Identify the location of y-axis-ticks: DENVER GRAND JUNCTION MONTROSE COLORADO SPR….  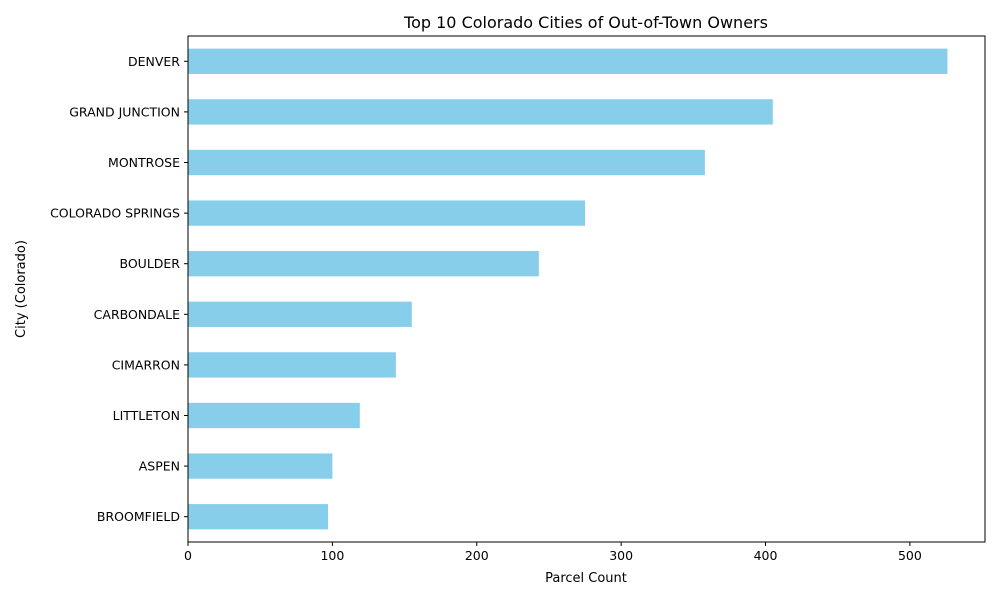
(119, 289).